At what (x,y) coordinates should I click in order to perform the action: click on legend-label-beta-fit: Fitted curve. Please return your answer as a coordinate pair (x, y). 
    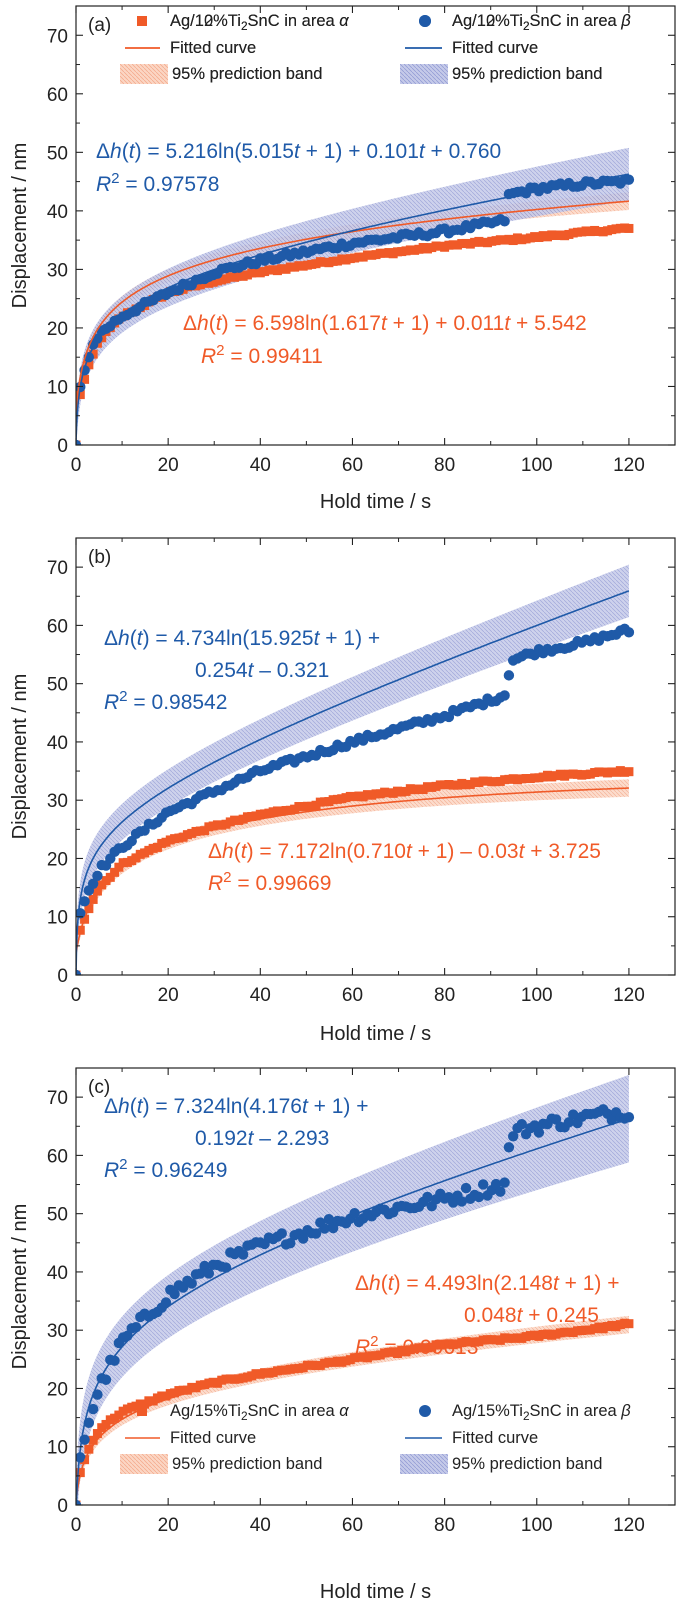
    Looking at the image, I should click on (495, 1438).